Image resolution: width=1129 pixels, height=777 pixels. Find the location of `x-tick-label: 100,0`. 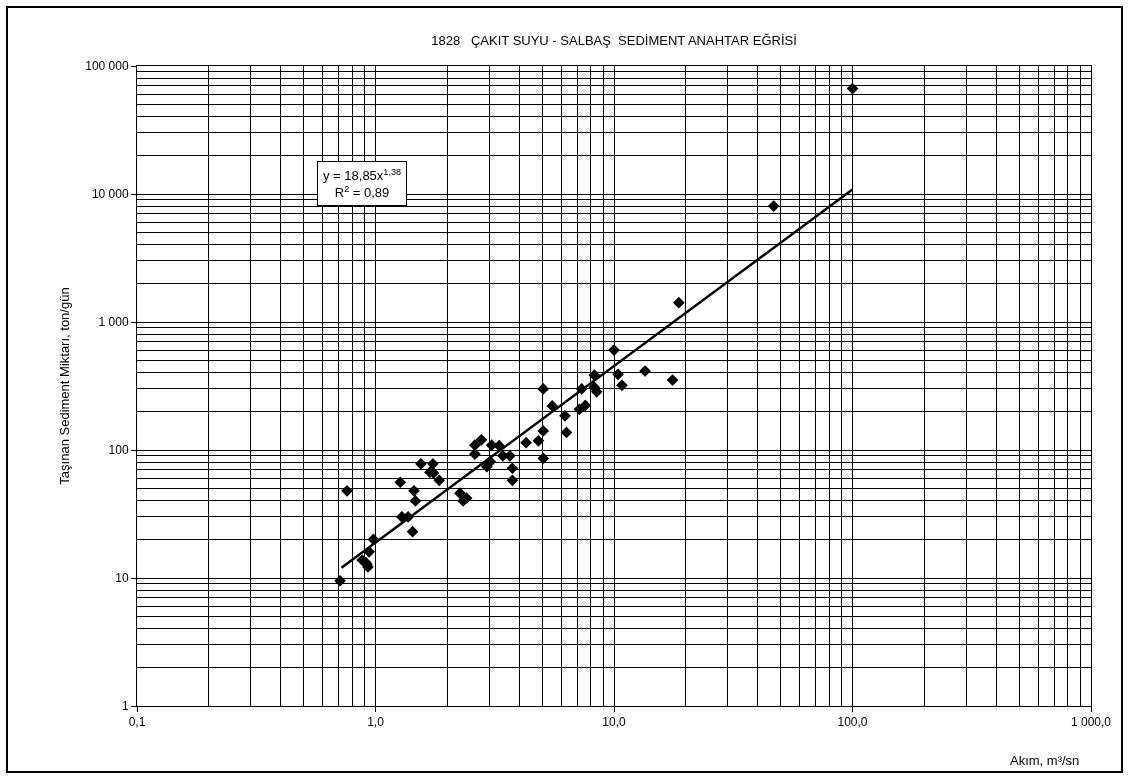

x-tick-label: 100,0 is located at coordinates (852, 722).